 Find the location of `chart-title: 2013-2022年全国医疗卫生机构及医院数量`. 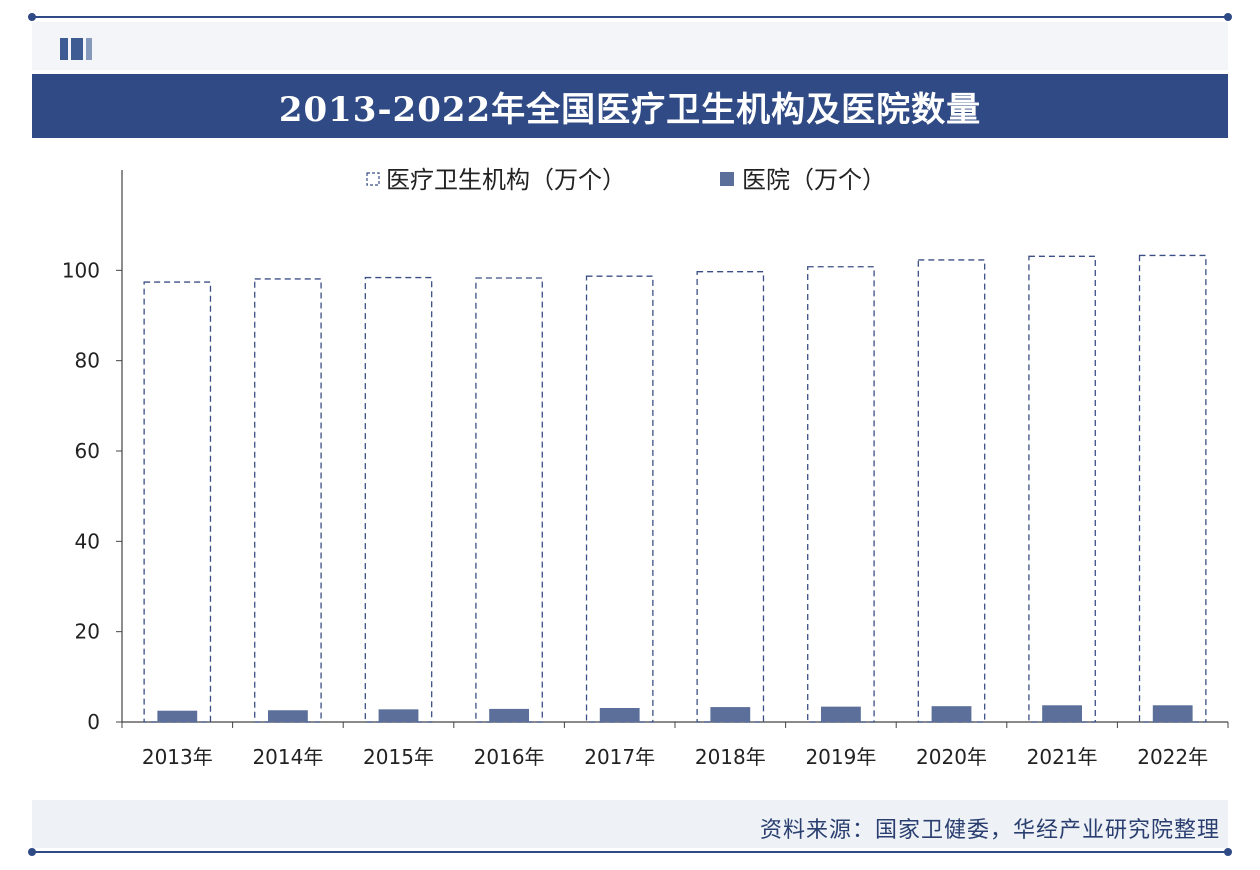

chart-title: 2013-2022年全国医疗卫生机构及医院数量 is located at coordinates (630, 109).